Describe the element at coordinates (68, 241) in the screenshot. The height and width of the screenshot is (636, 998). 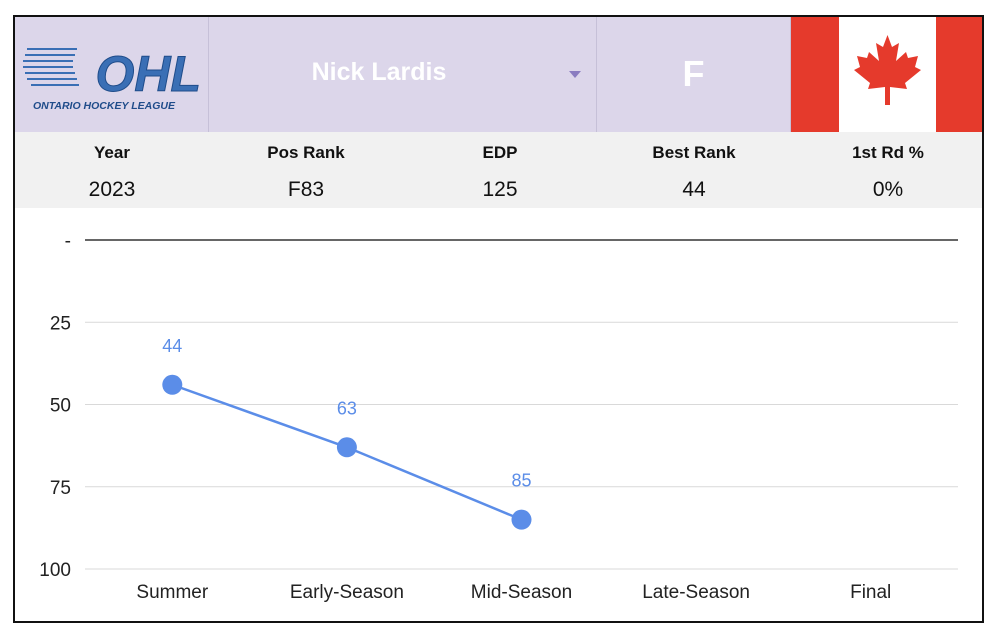
I see `y-tick-label: -` at that location.